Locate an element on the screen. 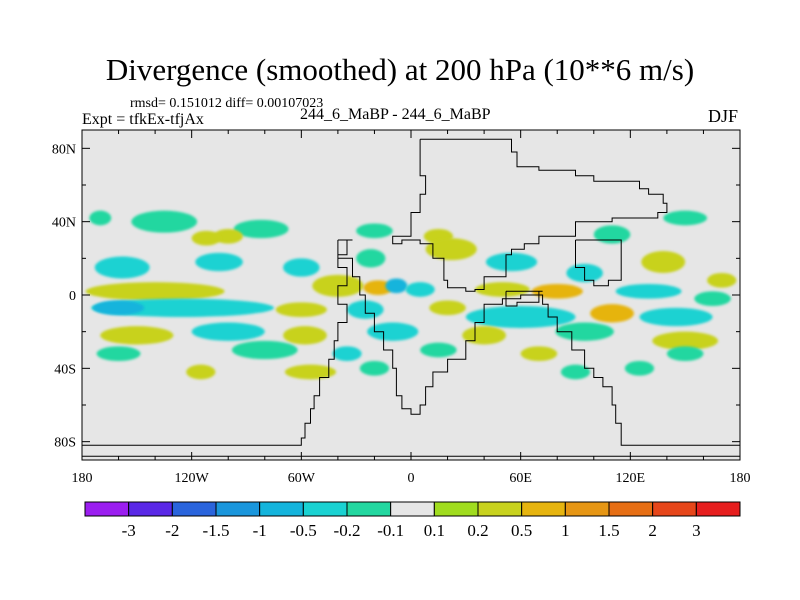 The height and width of the screenshot is (600, 800). rmsd-diff-stats: rmsd= 0.151012 diff= 0.00107023 is located at coordinates (227, 103).